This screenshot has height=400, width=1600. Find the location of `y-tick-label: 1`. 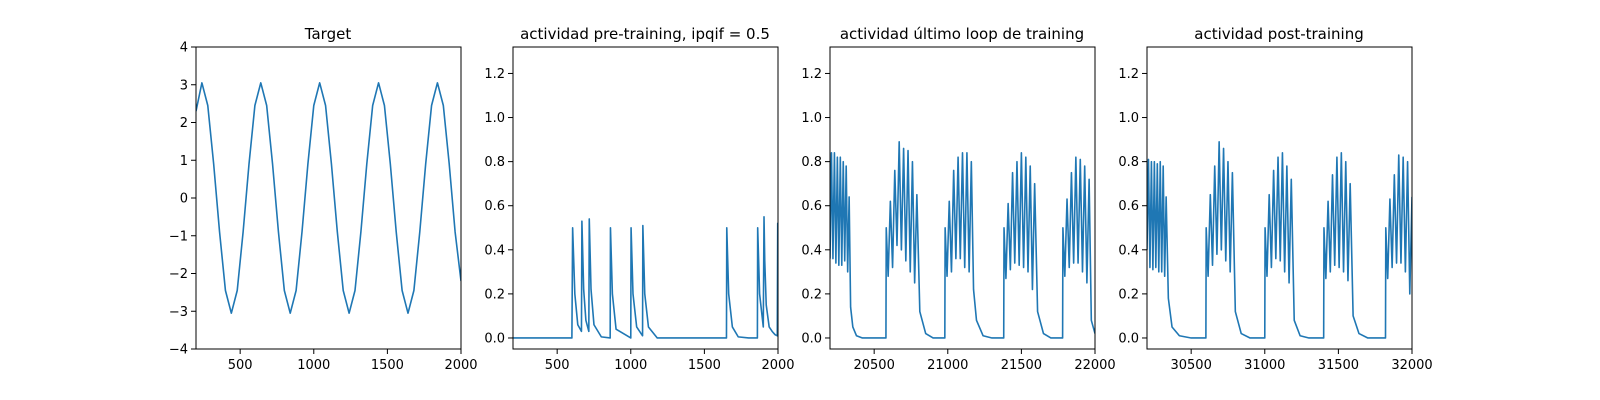

y-tick-label: 1 is located at coordinates (184, 161).